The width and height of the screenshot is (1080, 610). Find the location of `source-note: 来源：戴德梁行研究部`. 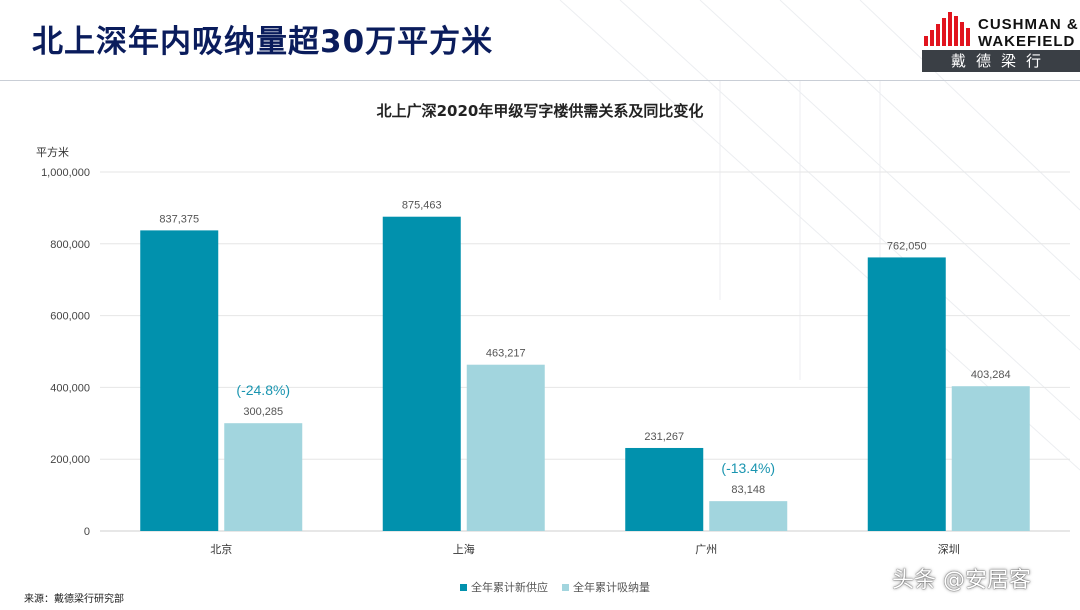

source-note: 来源：戴德梁行研究部 is located at coordinates (74, 599).